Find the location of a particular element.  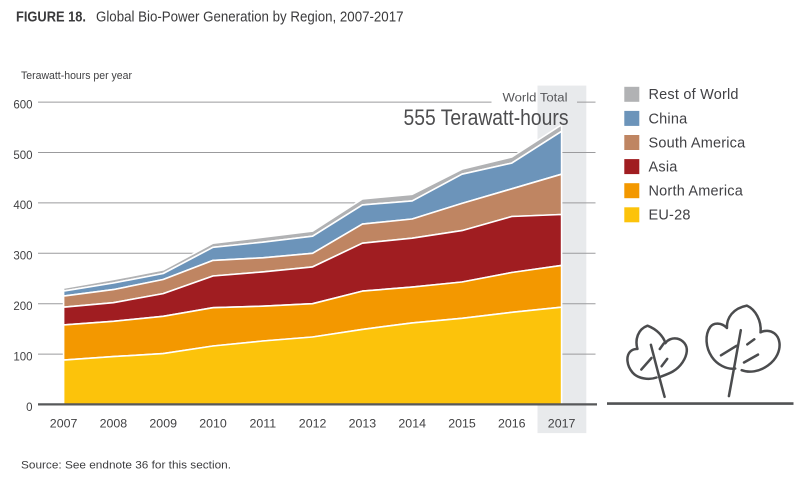

svg-text: World Total is located at coordinates (535, 99).